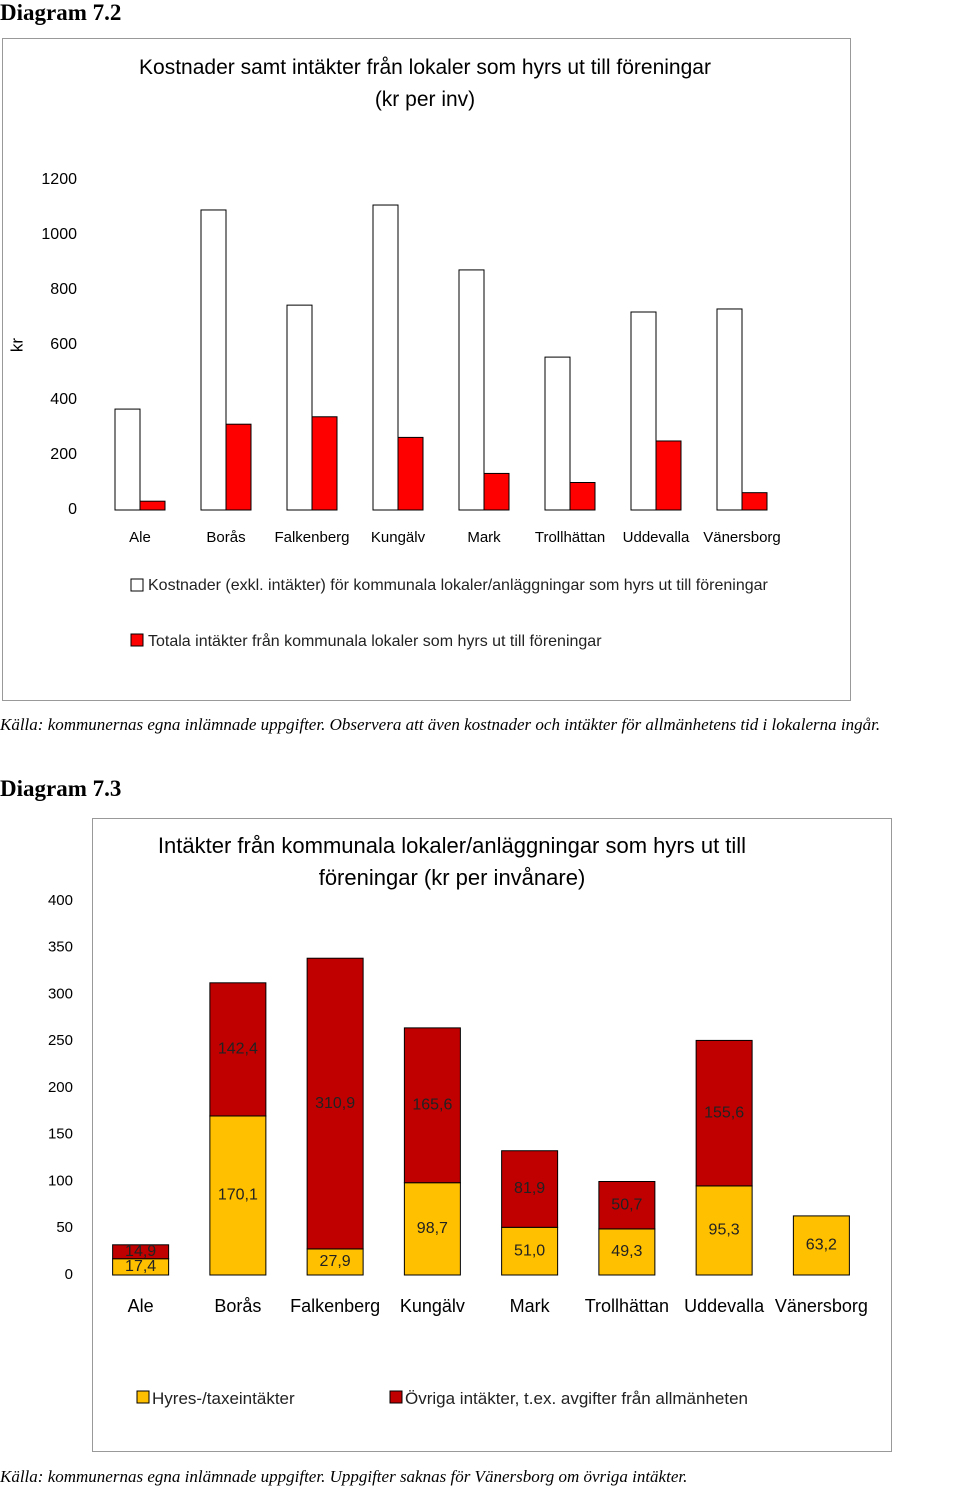  What do you see at coordinates (61, 12) in the screenshot?
I see `heading: Diagram 7.2` at bounding box center [61, 12].